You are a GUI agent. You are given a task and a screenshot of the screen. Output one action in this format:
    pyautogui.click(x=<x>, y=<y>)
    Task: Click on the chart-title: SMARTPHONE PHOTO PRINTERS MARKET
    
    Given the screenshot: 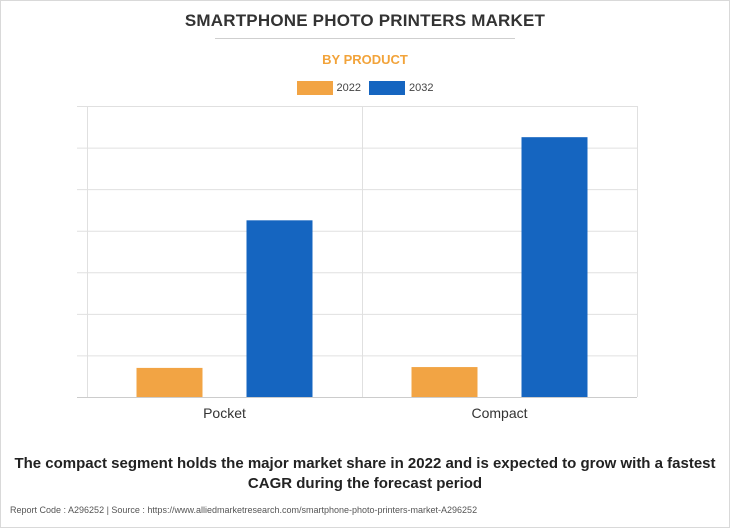 What is the action you would take?
    pyautogui.click(x=365, y=20)
    